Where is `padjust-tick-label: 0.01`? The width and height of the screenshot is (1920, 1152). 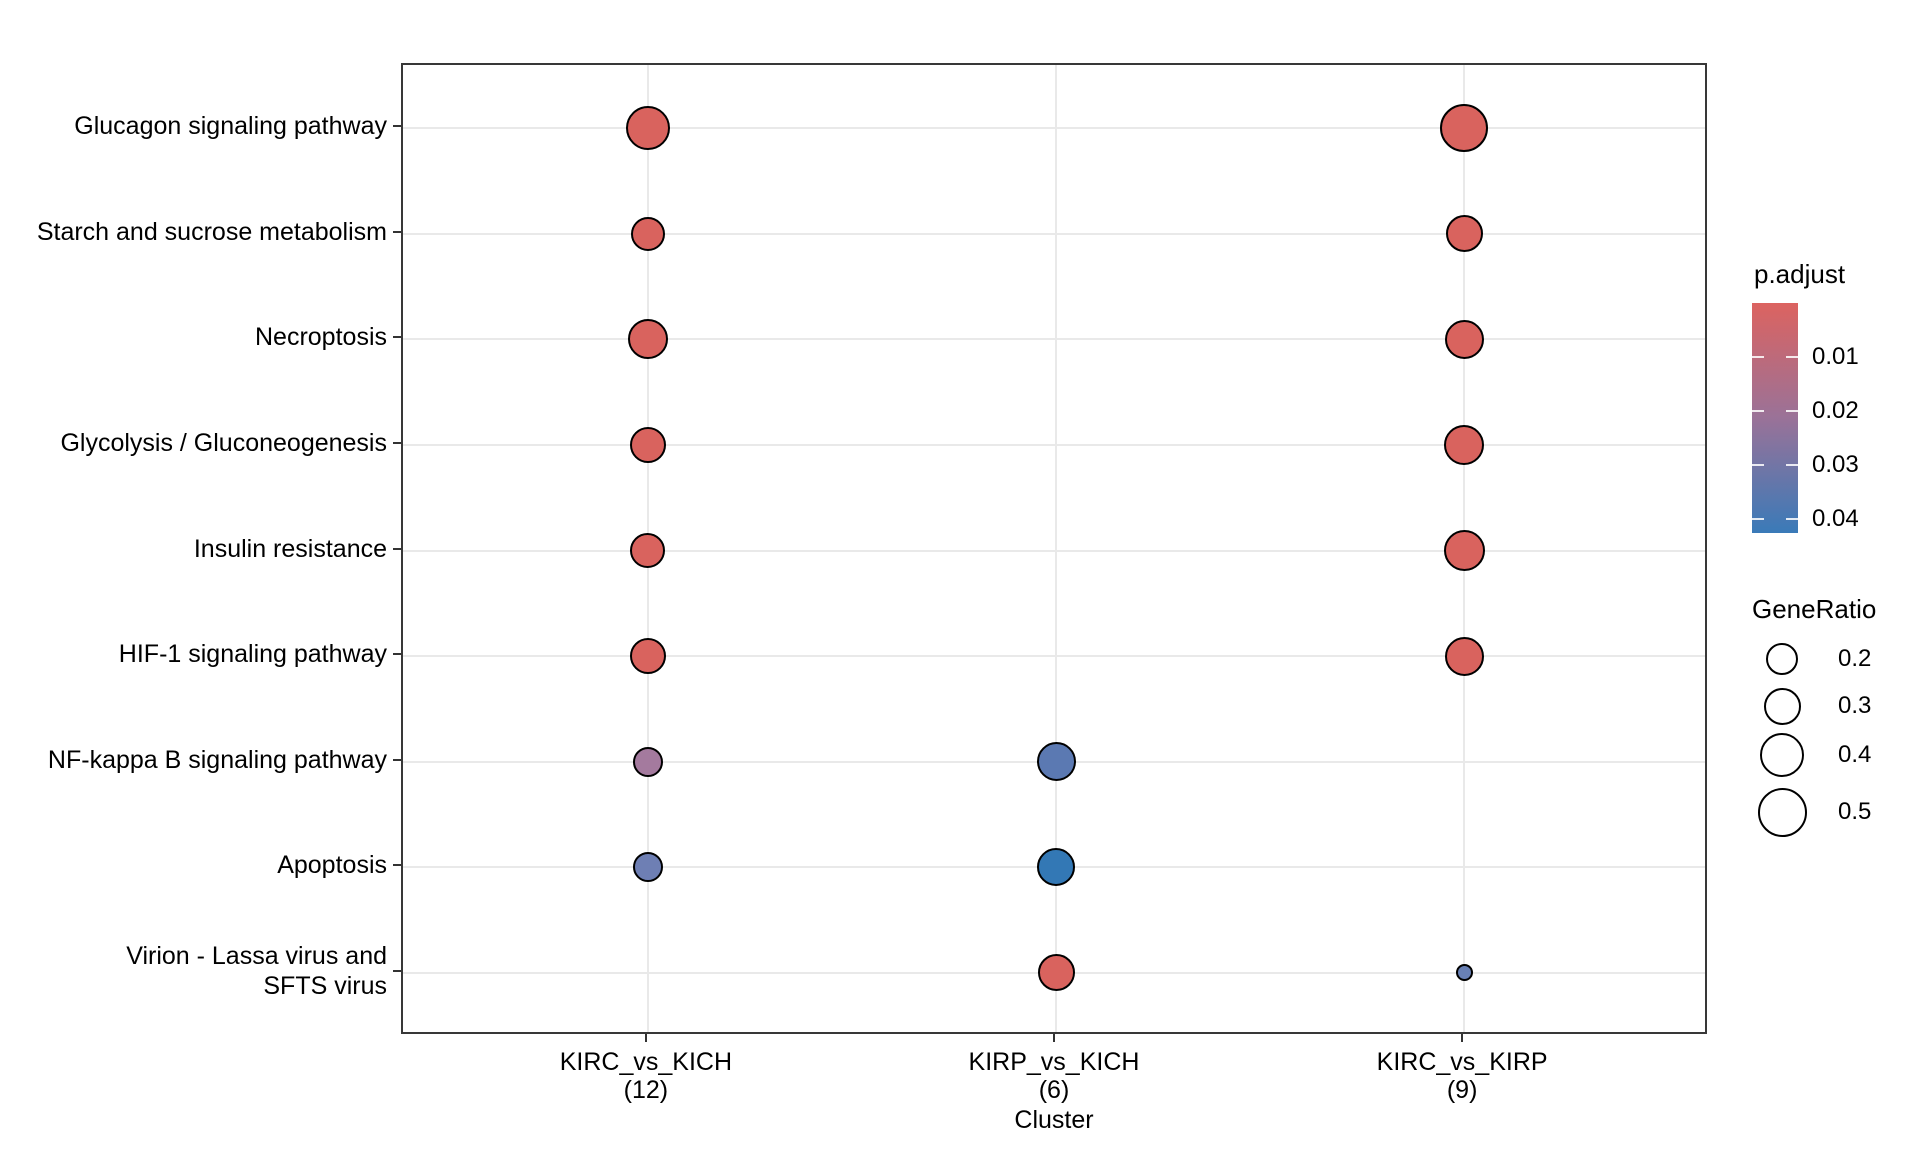 padjust-tick-label: 0.01 is located at coordinates (1835, 357).